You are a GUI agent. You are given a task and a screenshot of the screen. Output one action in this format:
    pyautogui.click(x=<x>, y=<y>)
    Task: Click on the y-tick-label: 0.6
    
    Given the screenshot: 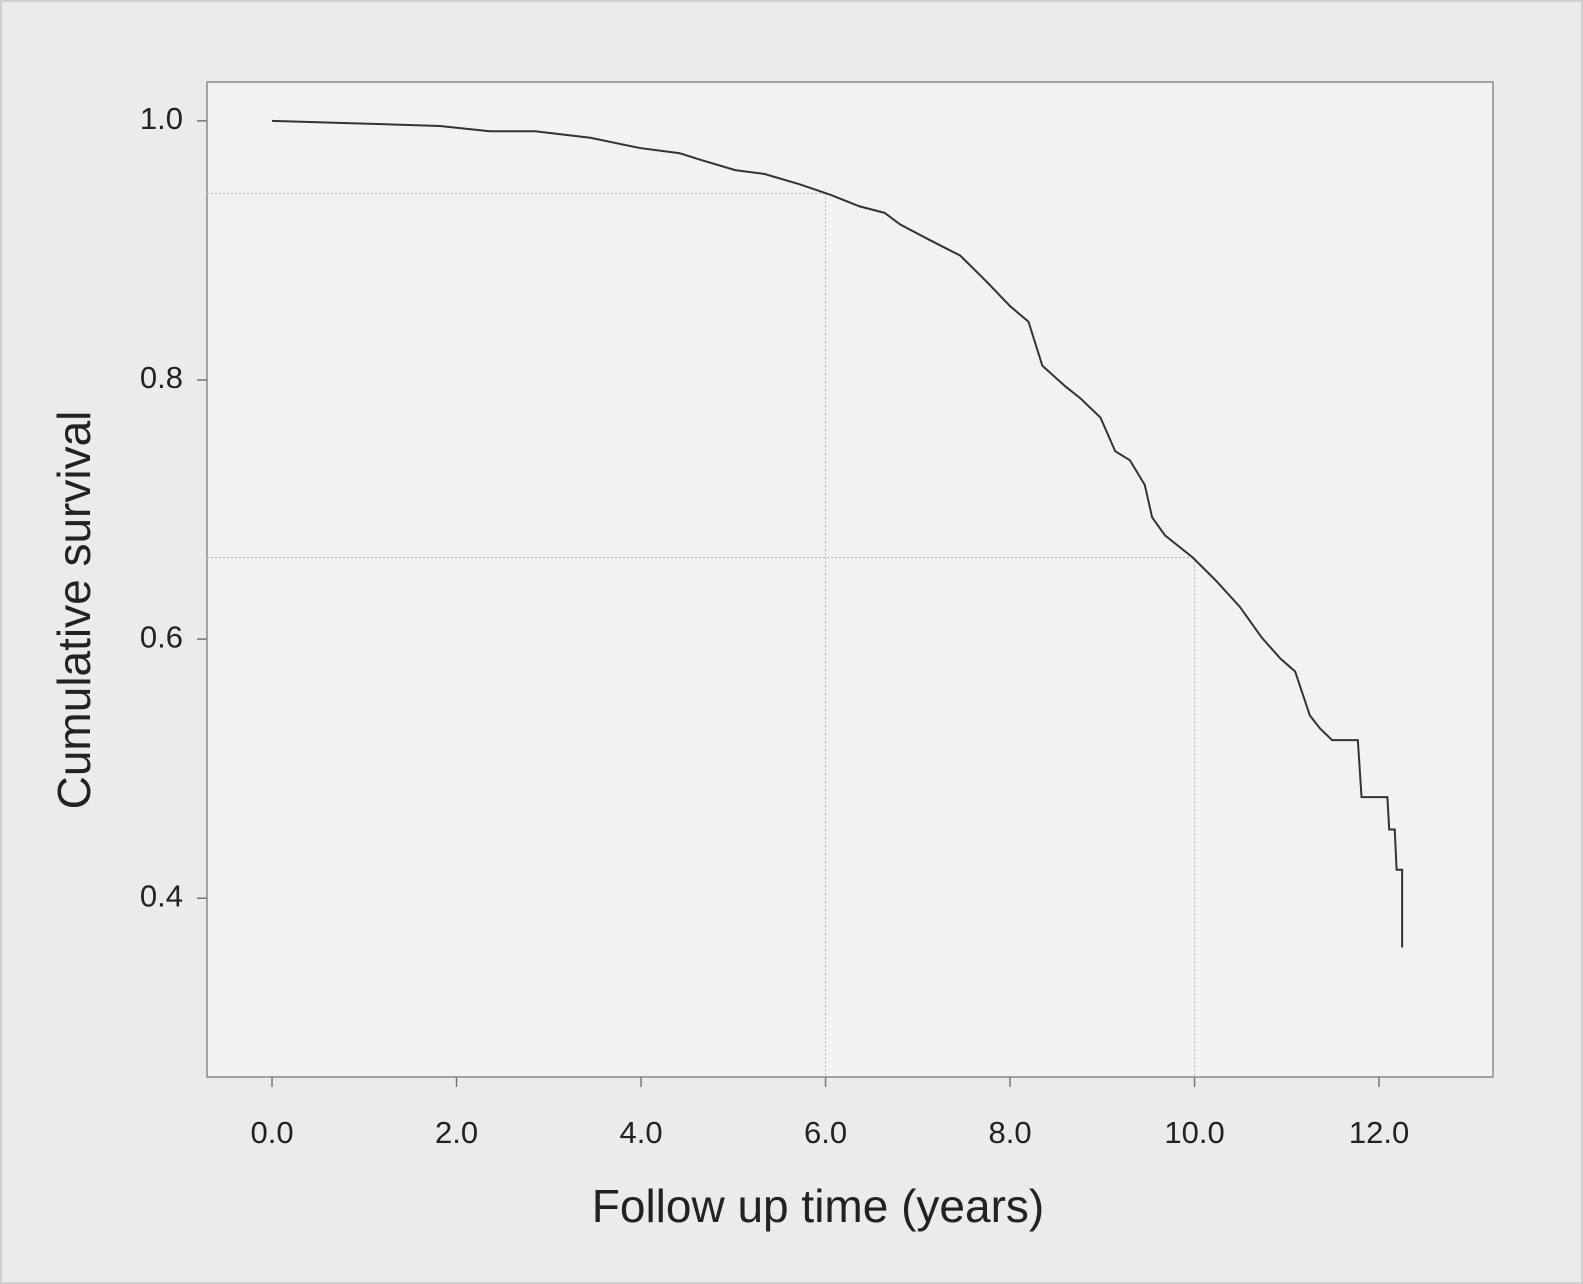 What is the action you would take?
    pyautogui.click(x=161, y=636)
    